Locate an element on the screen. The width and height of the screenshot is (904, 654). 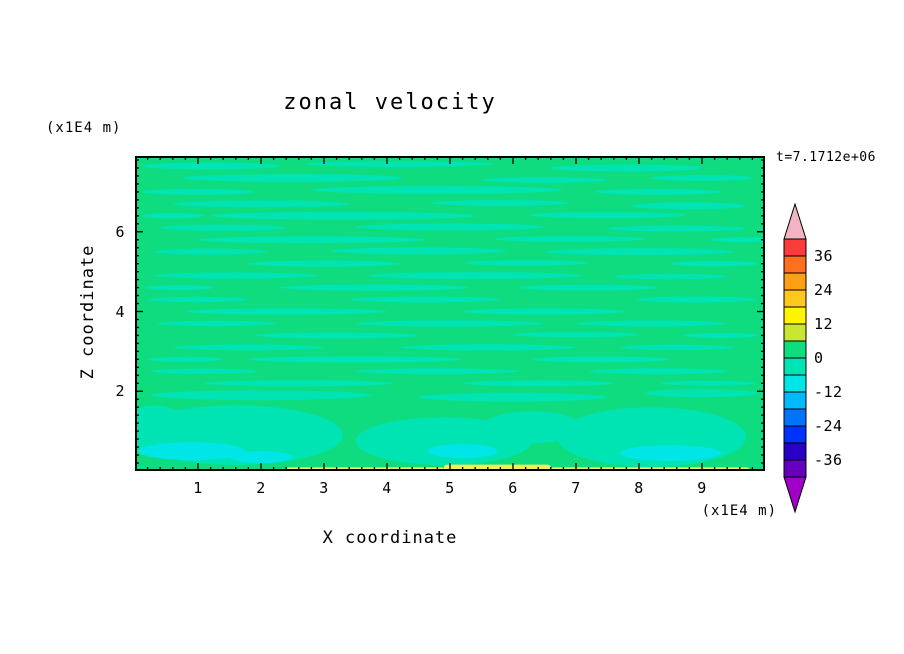
x-tick-label: 1 is located at coordinates (198, 488).